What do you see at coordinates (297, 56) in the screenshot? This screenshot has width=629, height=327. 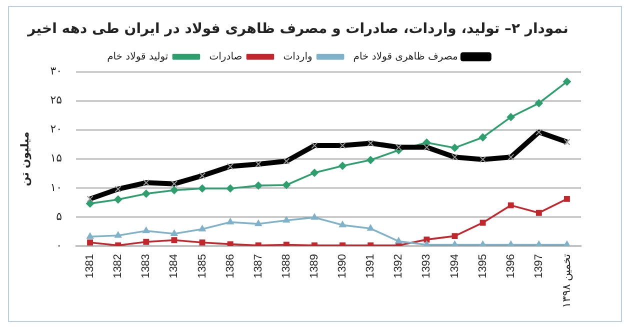 I see `legend-label: واردات` at bounding box center [297, 56].